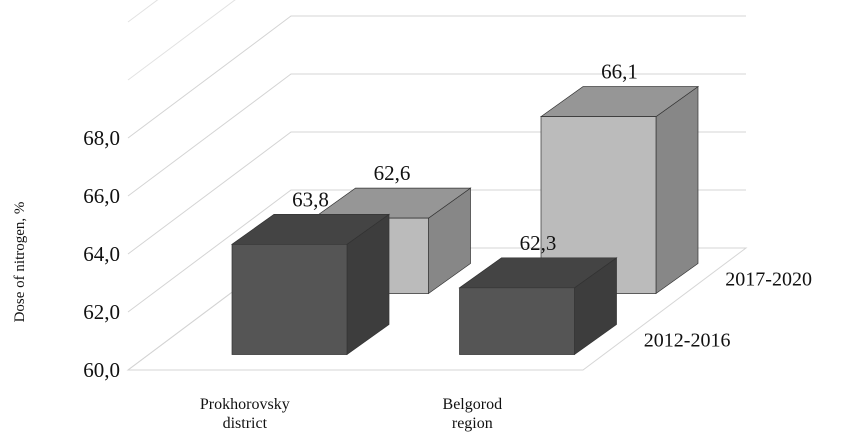 The height and width of the screenshot is (438, 864). What do you see at coordinates (245, 423) in the screenshot?
I see `category-label: district` at bounding box center [245, 423].